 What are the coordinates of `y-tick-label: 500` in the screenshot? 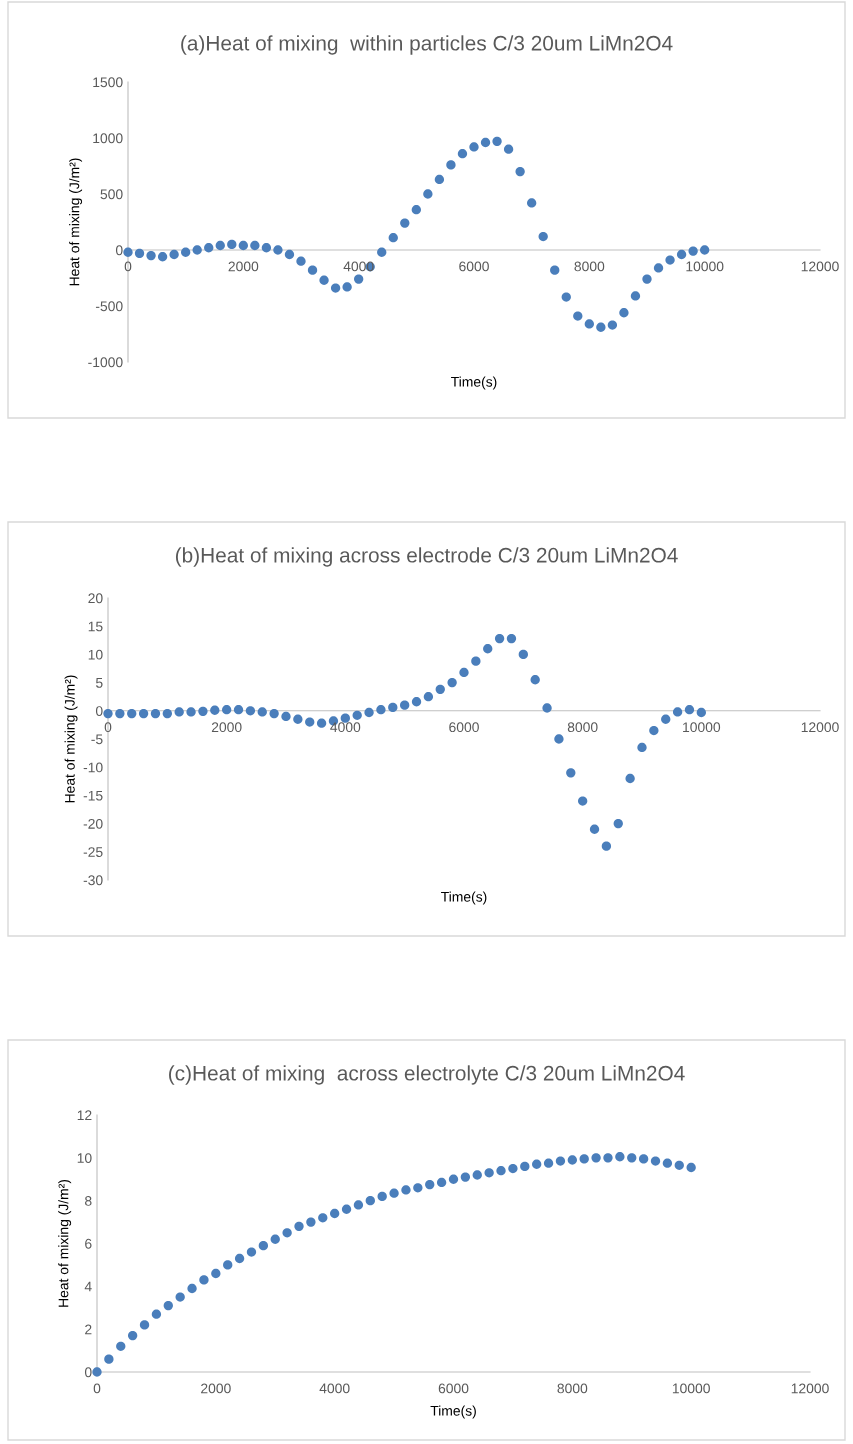 It's located at (111, 194).